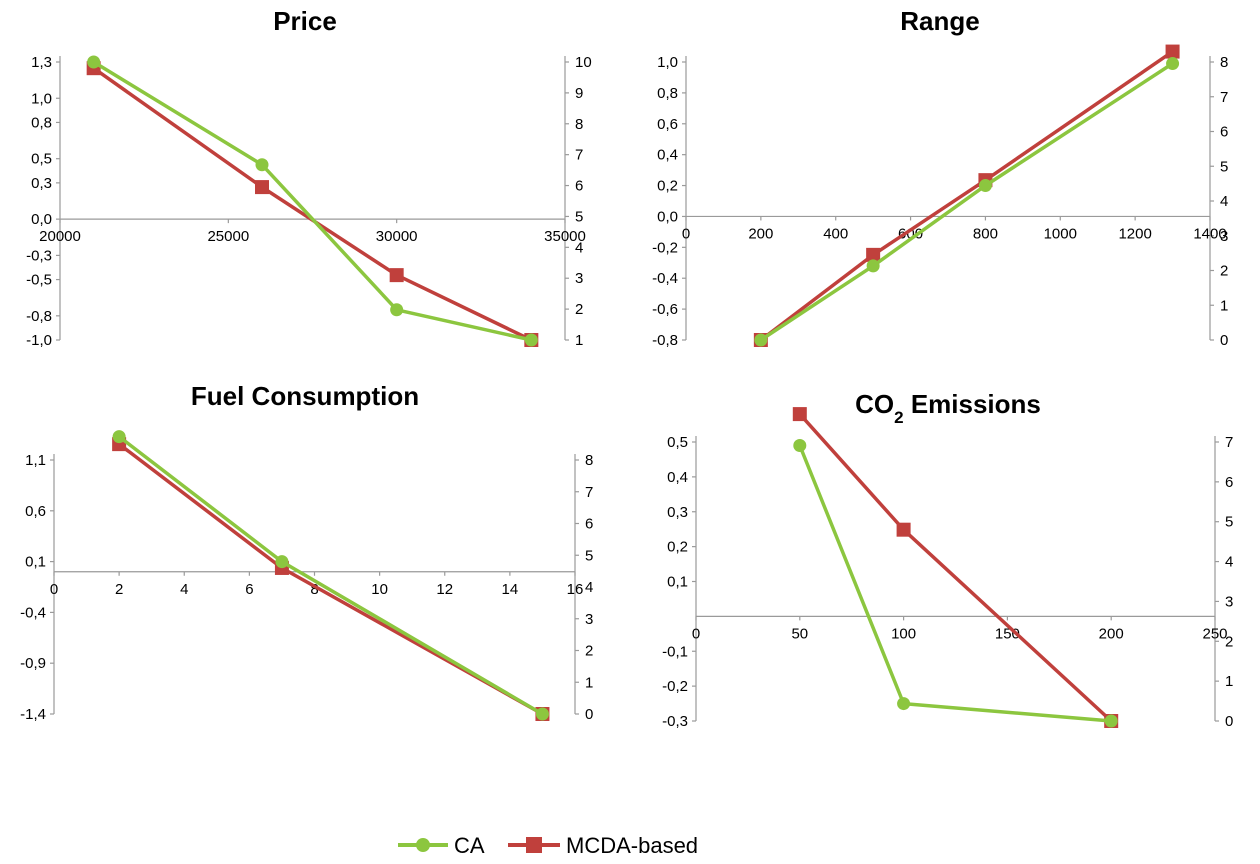 This screenshot has height=864, width=1260. Describe the element at coordinates (33, 612) in the screenshot. I see `y-left-tick-label: -0,4` at that location.